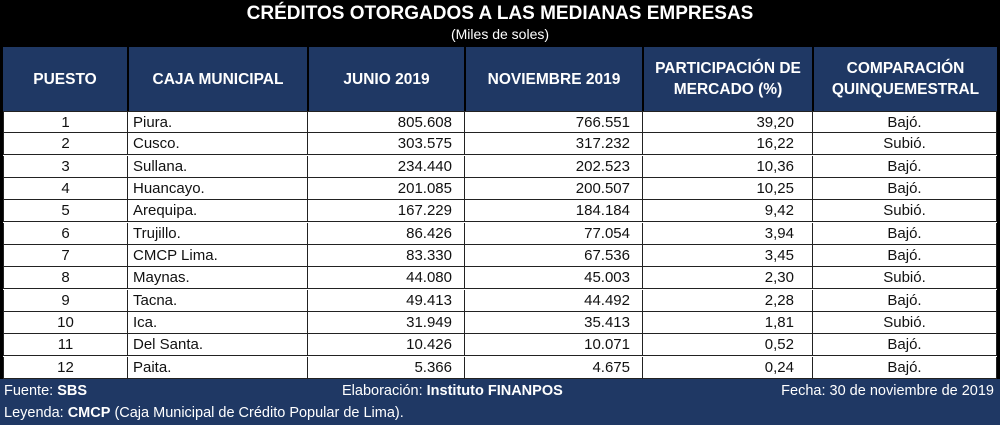  I want to click on cell-participacion: 0,52, so click(728, 345).